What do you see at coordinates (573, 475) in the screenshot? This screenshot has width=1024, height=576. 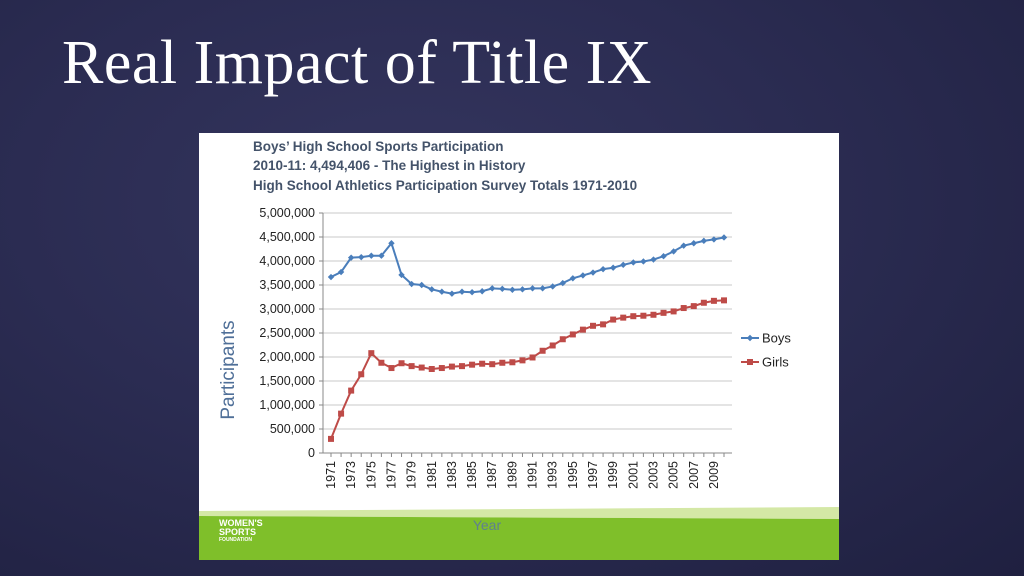 I see `x-tick-label: 1995` at bounding box center [573, 475].